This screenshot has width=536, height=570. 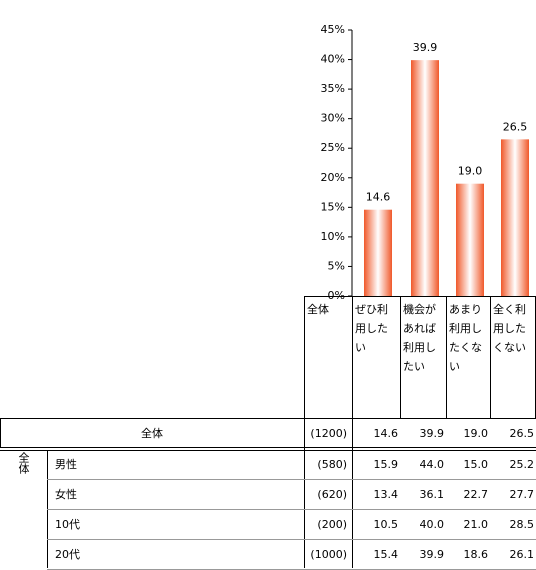 I want to click on value-label: 26.5, so click(x=515, y=126).